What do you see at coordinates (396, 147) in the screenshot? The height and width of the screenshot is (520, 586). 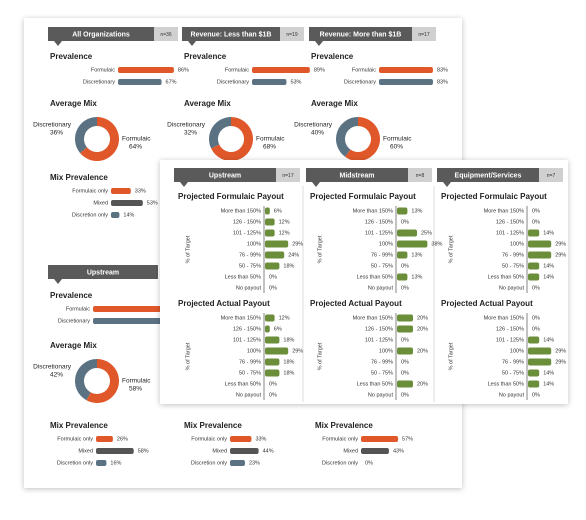 I see `donut-value: 60%` at bounding box center [396, 147].